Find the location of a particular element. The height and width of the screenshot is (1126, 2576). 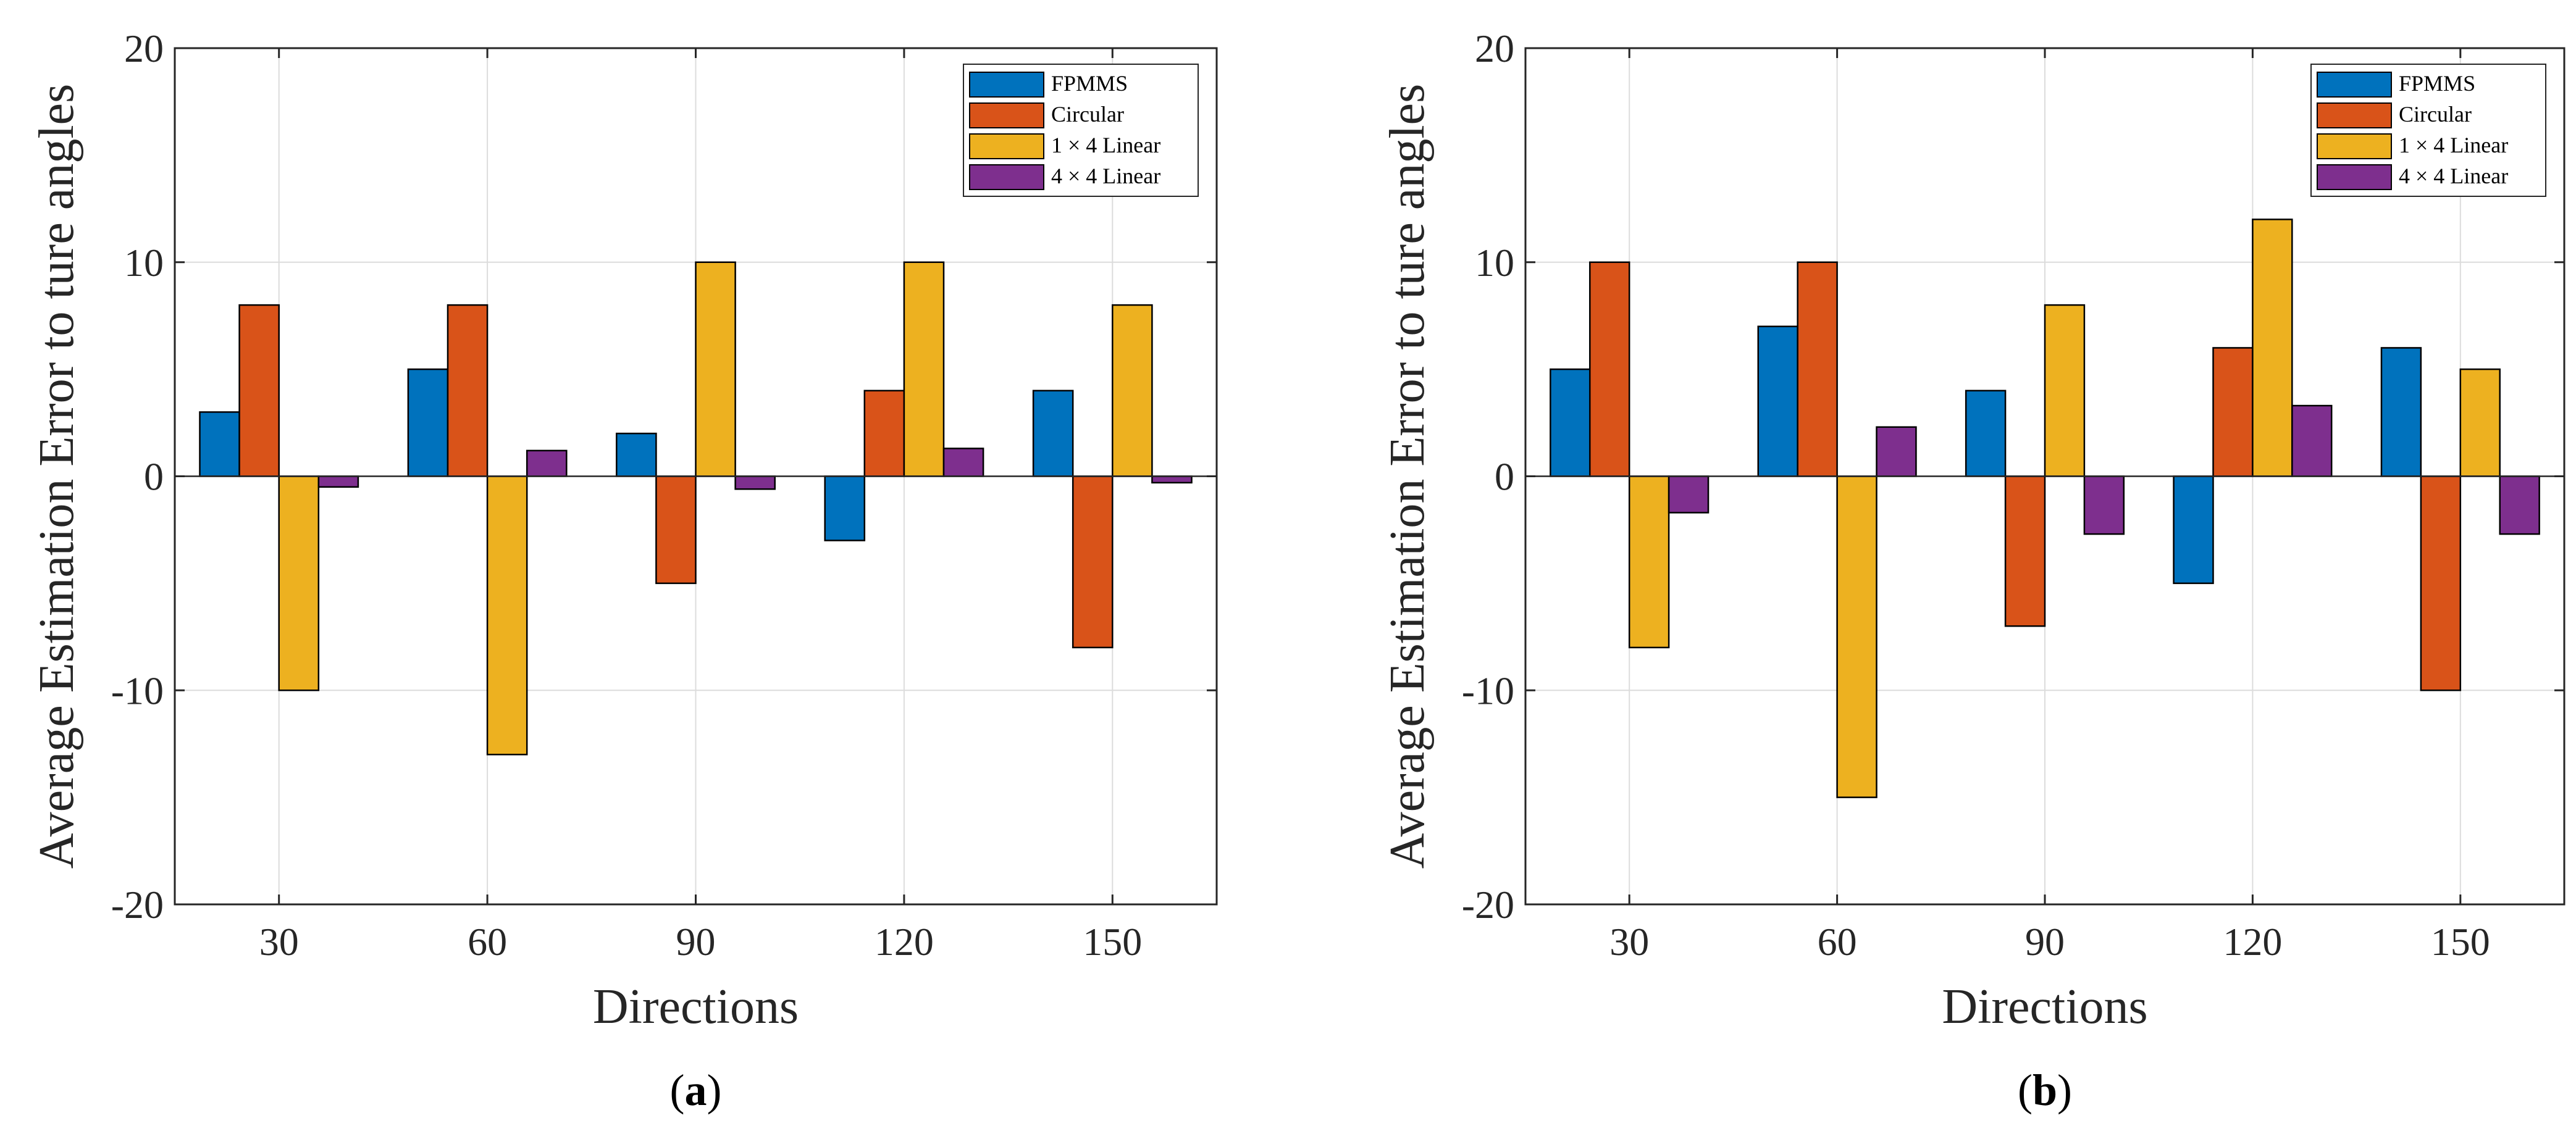

panel-caption: (a) is located at coordinates (696, 1090).